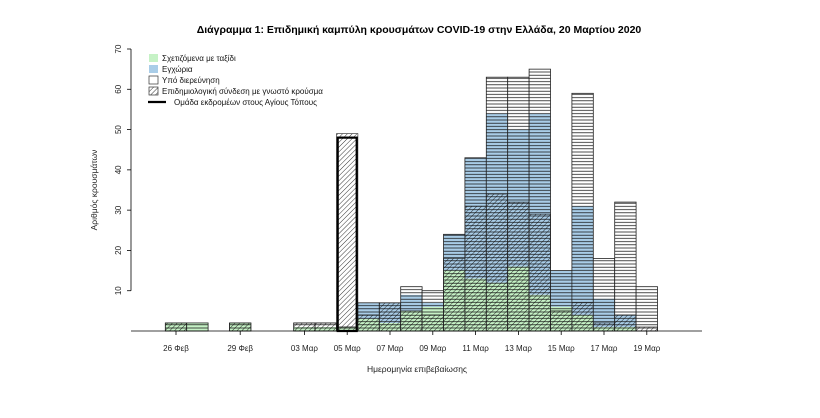  I want to click on legend-label-cluster: Ομάδα εκδρομέων στους Αγίους Τόπους, so click(245, 102).